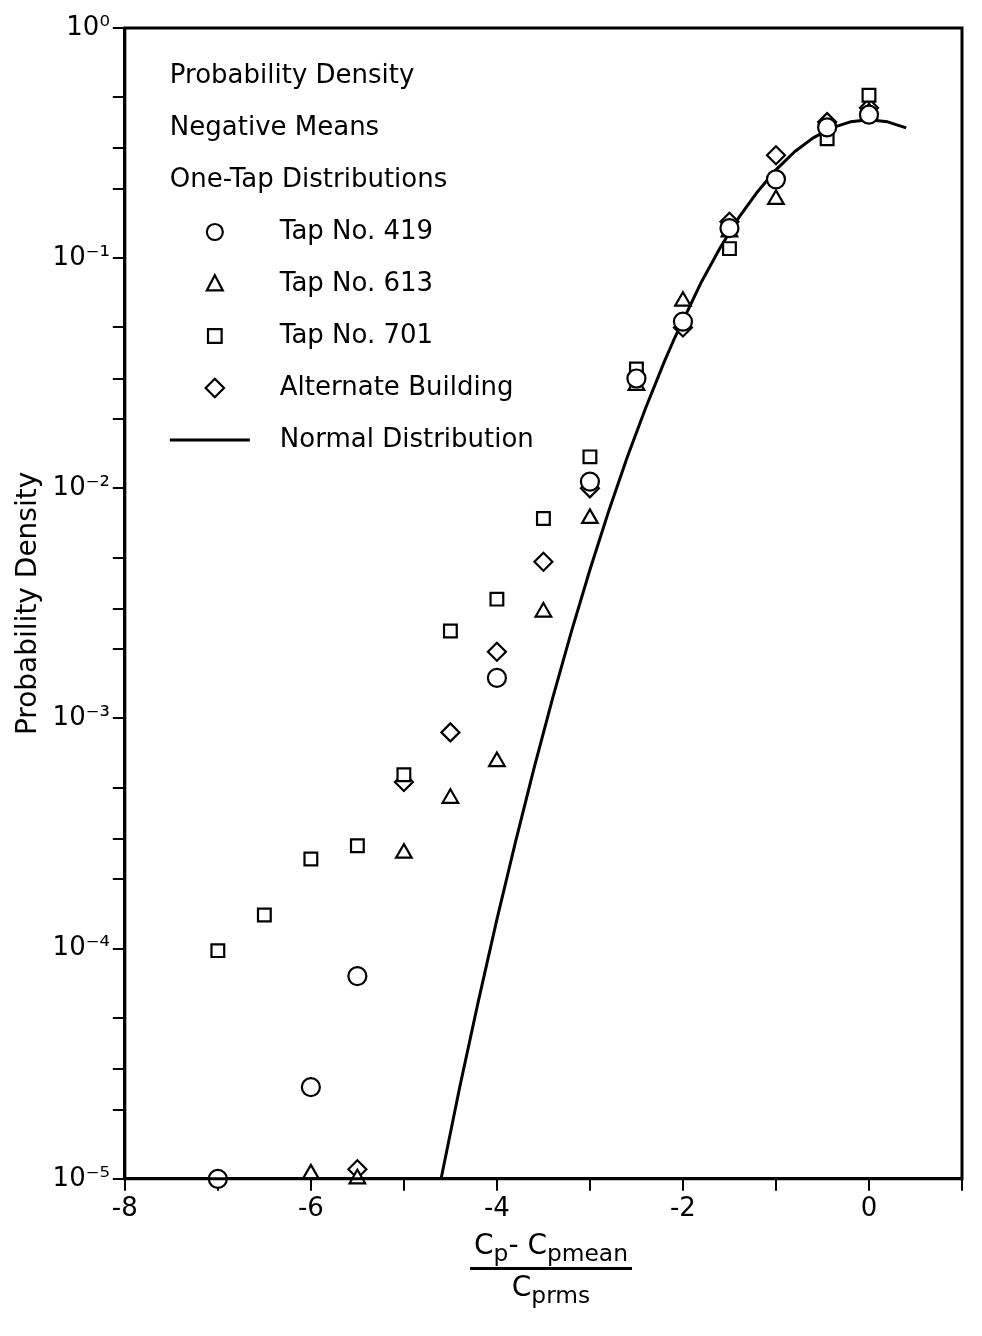 This screenshot has width=982, height=1336. What do you see at coordinates (356, 229) in the screenshot?
I see `legend-label: Tap No. 419` at bounding box center [356, 229].